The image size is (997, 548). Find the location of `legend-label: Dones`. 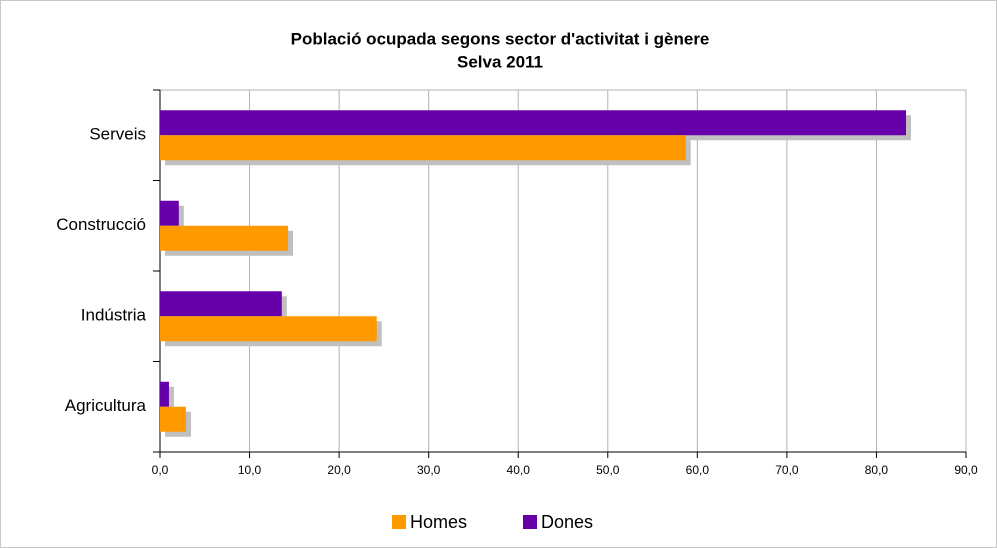

legend-label: Dones is located at coordinates (567, 522).